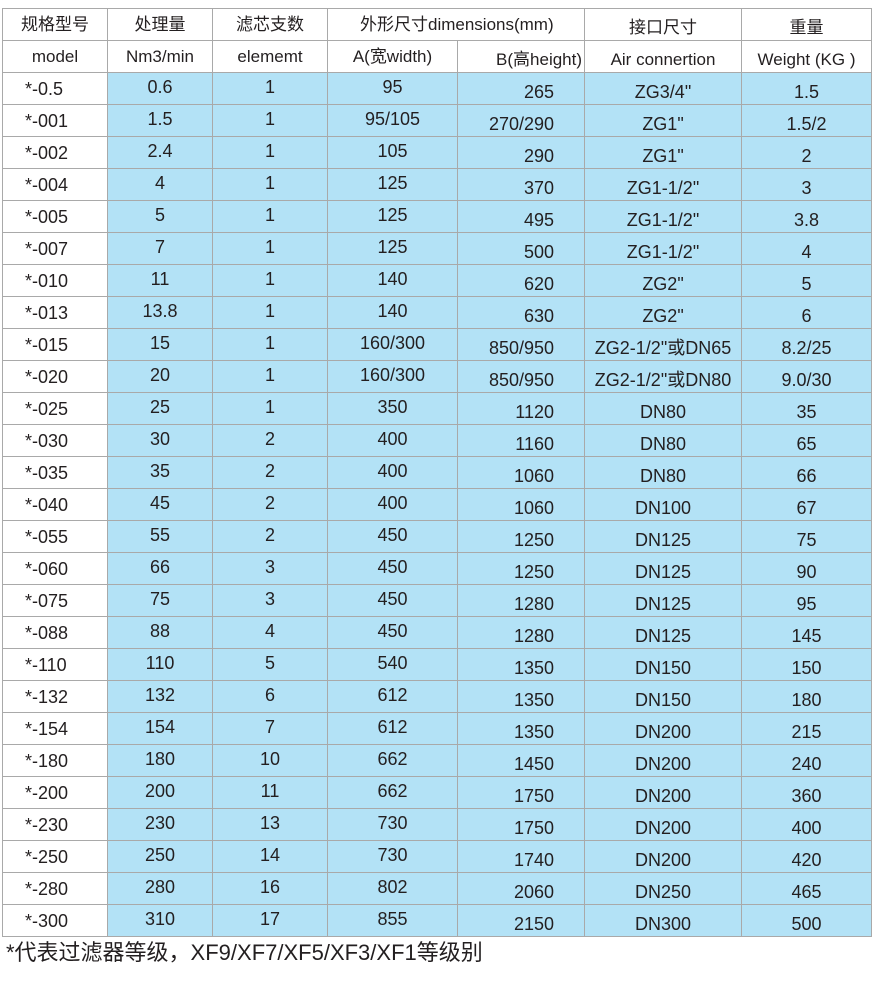  Describe the element at coordinates (663, 120) in the screenshot. I see `cell-air-connection: ZG1"` at that location.